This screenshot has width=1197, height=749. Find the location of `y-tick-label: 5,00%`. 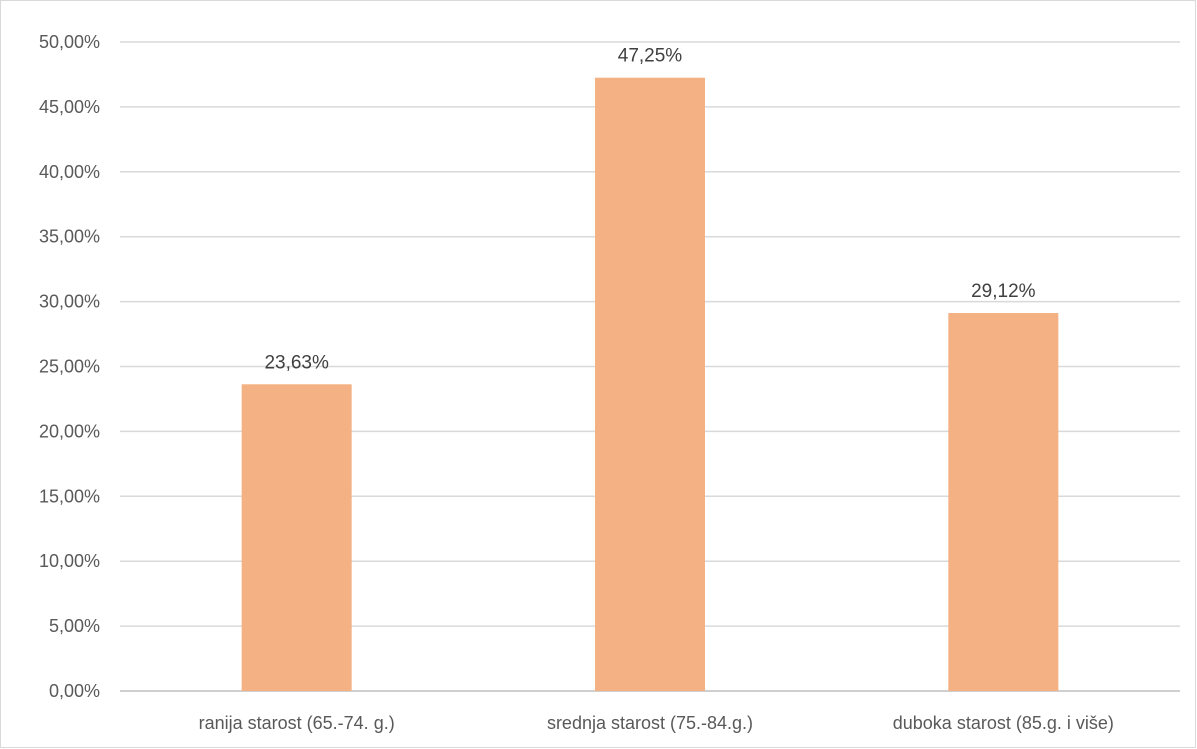

y-tick-label: 5,00% is located at coordinates (74, 626).